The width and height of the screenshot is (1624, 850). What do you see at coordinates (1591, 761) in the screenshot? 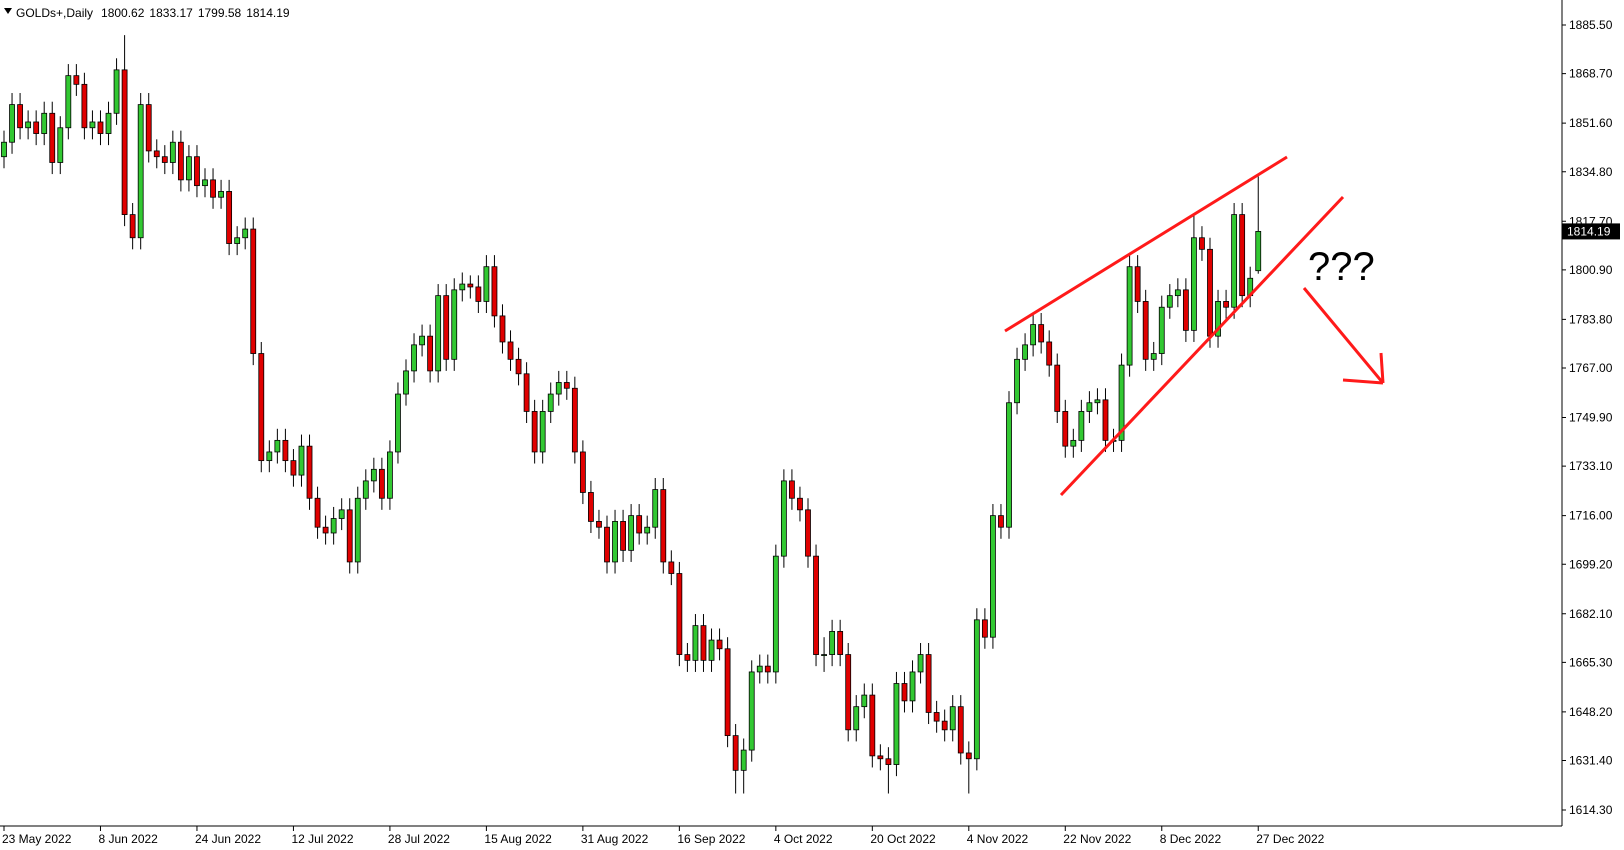
I see `y-tick-label: 1631.40` at bounding box center [1591, 761].